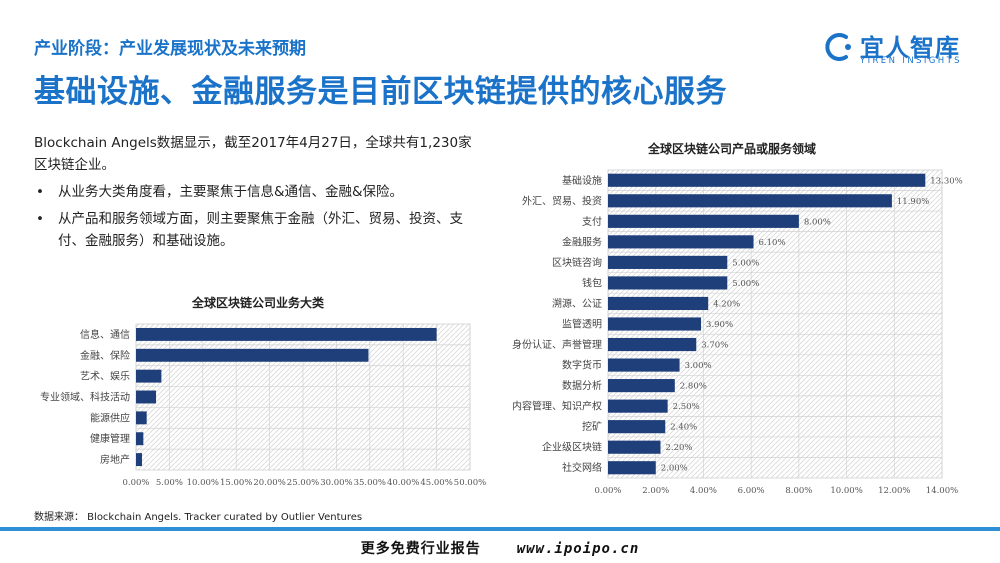  What do you see at coordinates (380, 92) in the screenshot?
I see `page-title: 基础设施、金融服务是目前区块链提供的核心服务` at bounding box center [380, 92].